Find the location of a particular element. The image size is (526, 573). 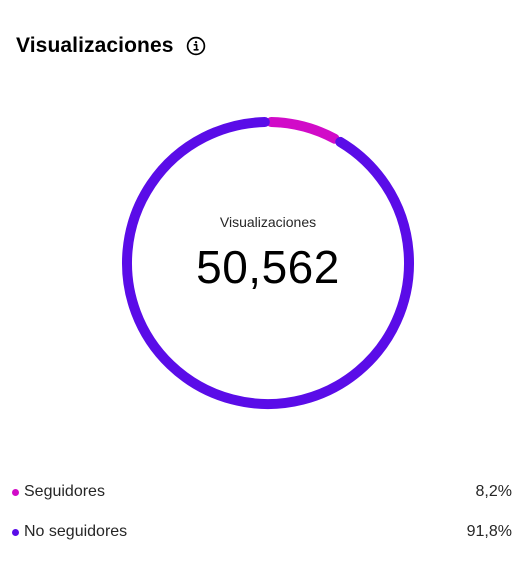

section-title: Visualizaciones is located at coordinates (95, 45).